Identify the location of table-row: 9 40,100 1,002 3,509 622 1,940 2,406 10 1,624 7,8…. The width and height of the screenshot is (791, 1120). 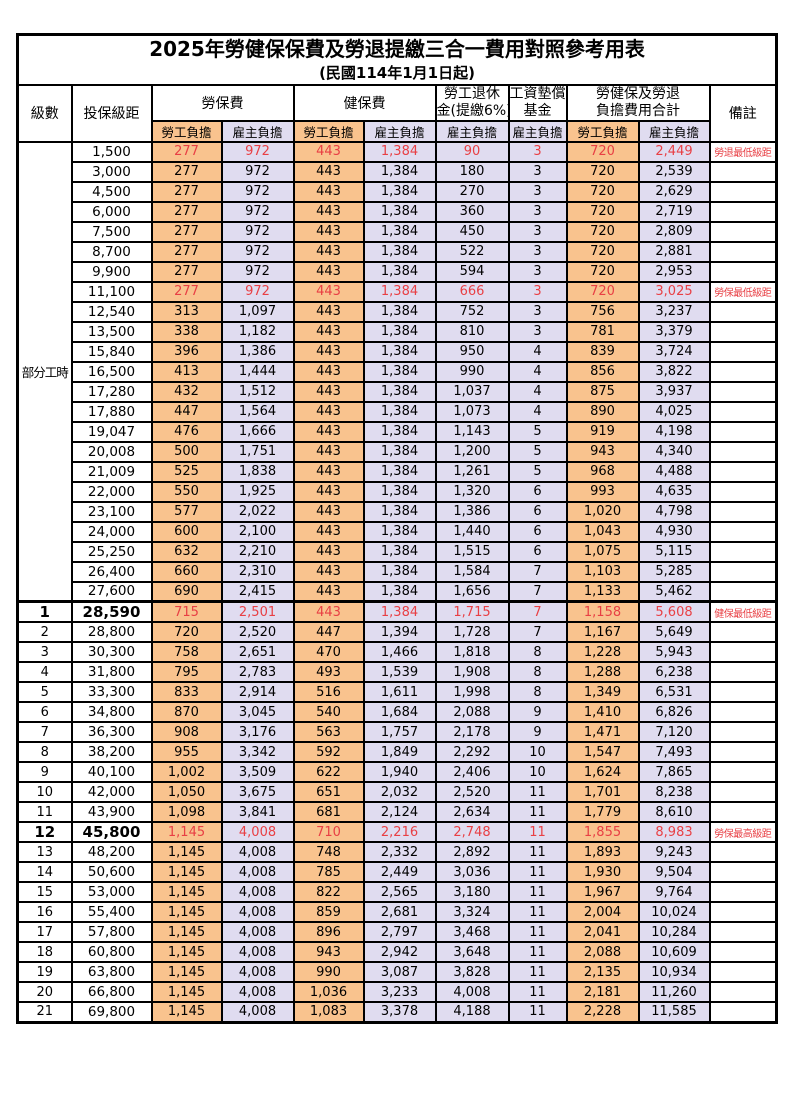
(397, 772).